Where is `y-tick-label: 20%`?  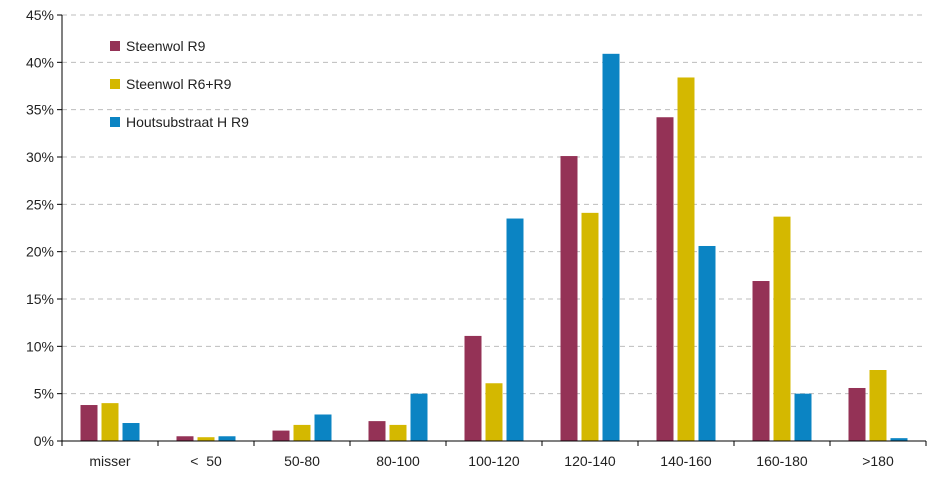
y-tick-label: 20% is located at coordinates (40, 252).